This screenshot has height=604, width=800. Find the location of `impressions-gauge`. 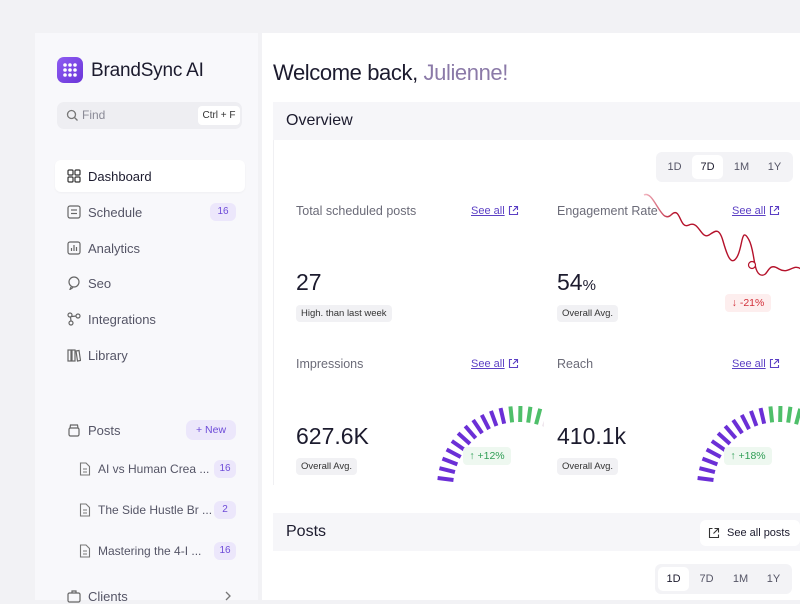

impressions-gauge is located at coordinates (479, 437).